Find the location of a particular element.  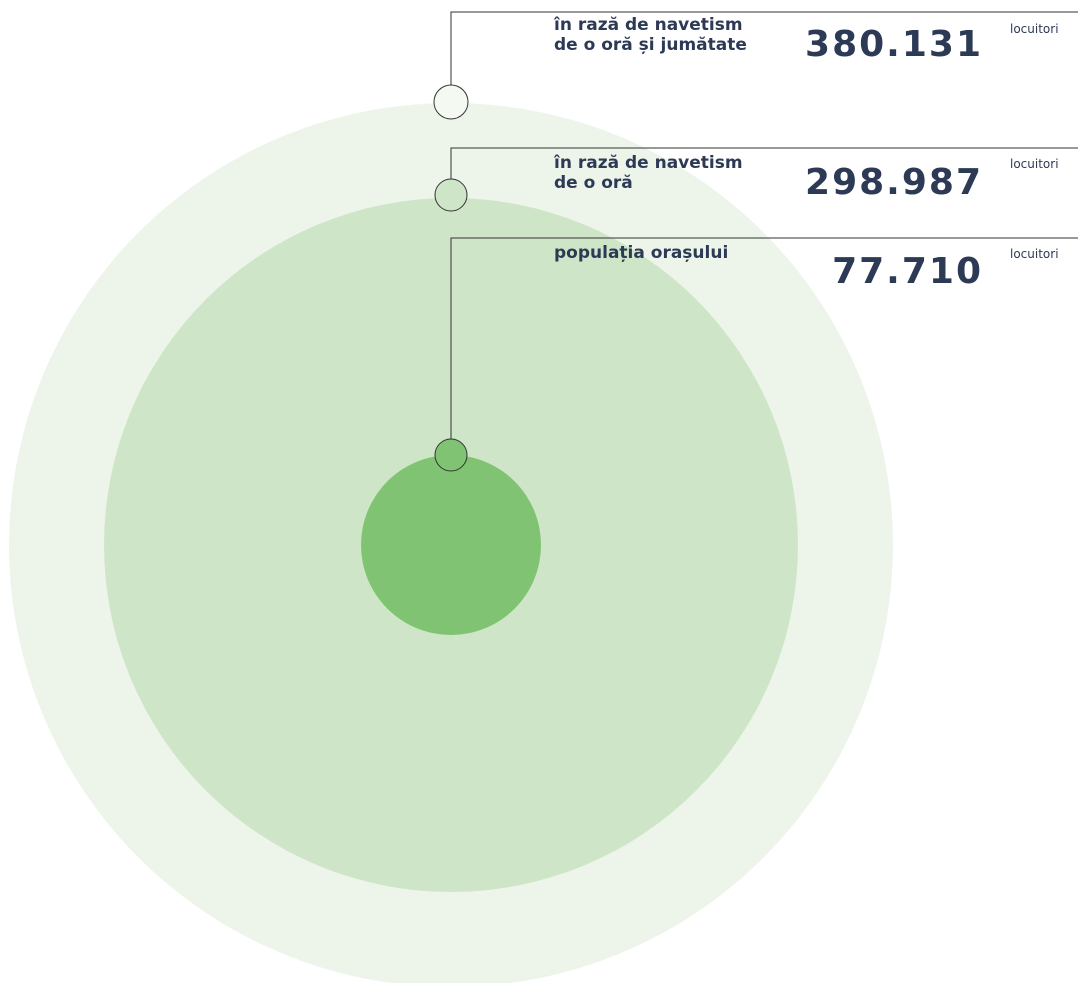

item-label: populația orașului is located at coordinates (641, 253).